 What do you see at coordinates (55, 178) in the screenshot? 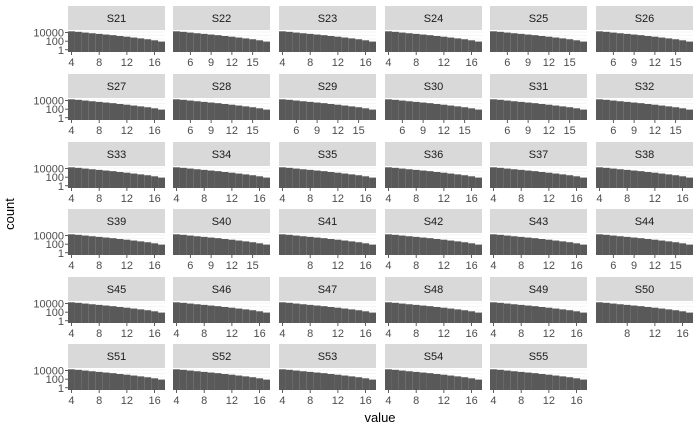
I see `y-tick-label: 100` at bounding box center [55, 178].